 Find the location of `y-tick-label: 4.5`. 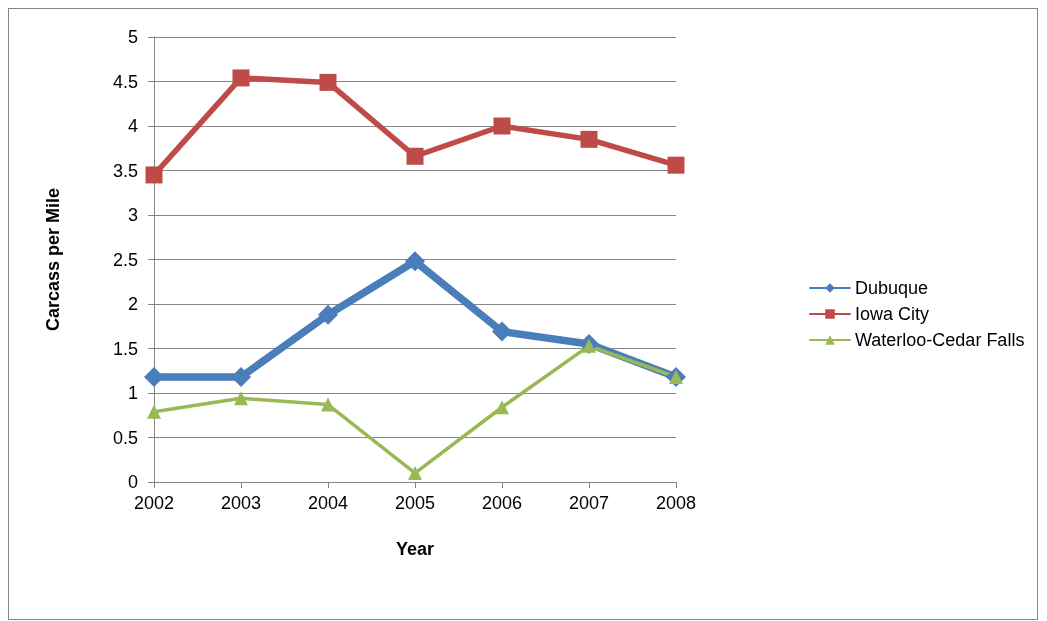

y-tick-label: 4.5 is located at coordinates (125, 81).